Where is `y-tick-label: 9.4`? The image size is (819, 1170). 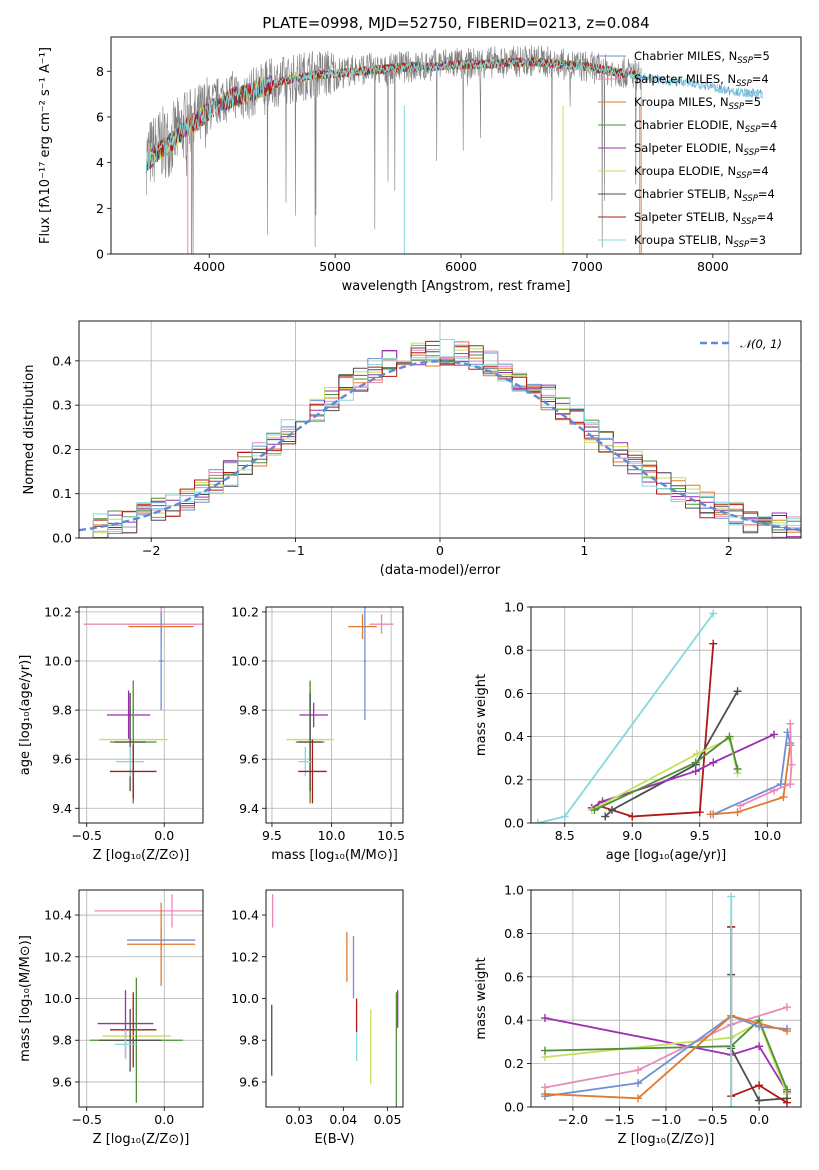
y-tick-label: 9.4 is located at coordinates (249, 808).